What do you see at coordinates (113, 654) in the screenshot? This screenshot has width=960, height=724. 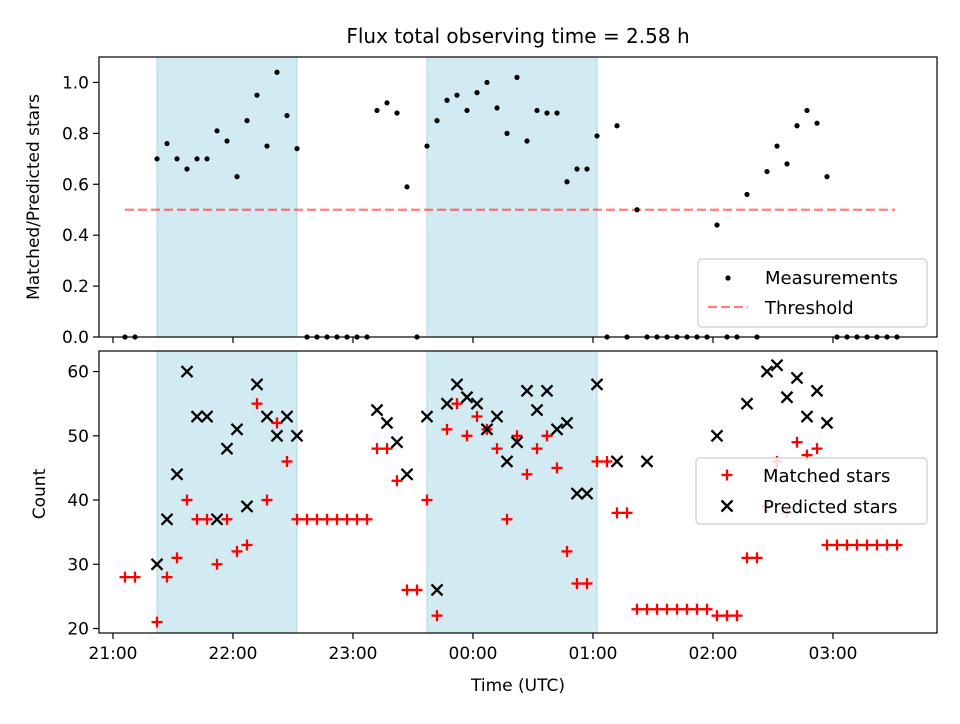 I see `x-tick-label: 21:00` at bounding box center [113, 654].